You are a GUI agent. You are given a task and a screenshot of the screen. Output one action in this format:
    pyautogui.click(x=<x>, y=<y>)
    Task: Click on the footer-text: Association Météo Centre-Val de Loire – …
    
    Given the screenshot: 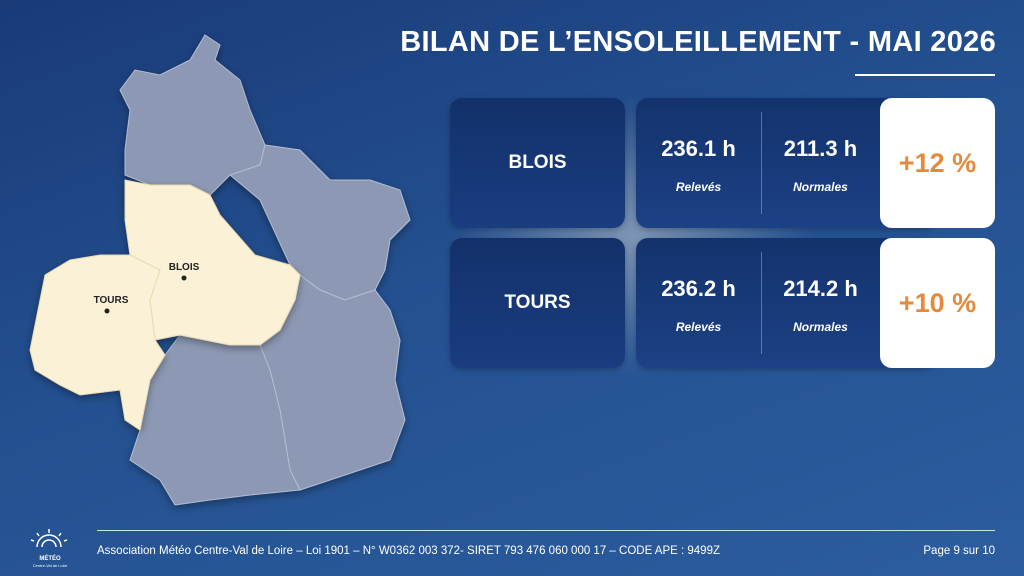 What is the action you would take?
    pyautogui.click(x=408, y=551)
    